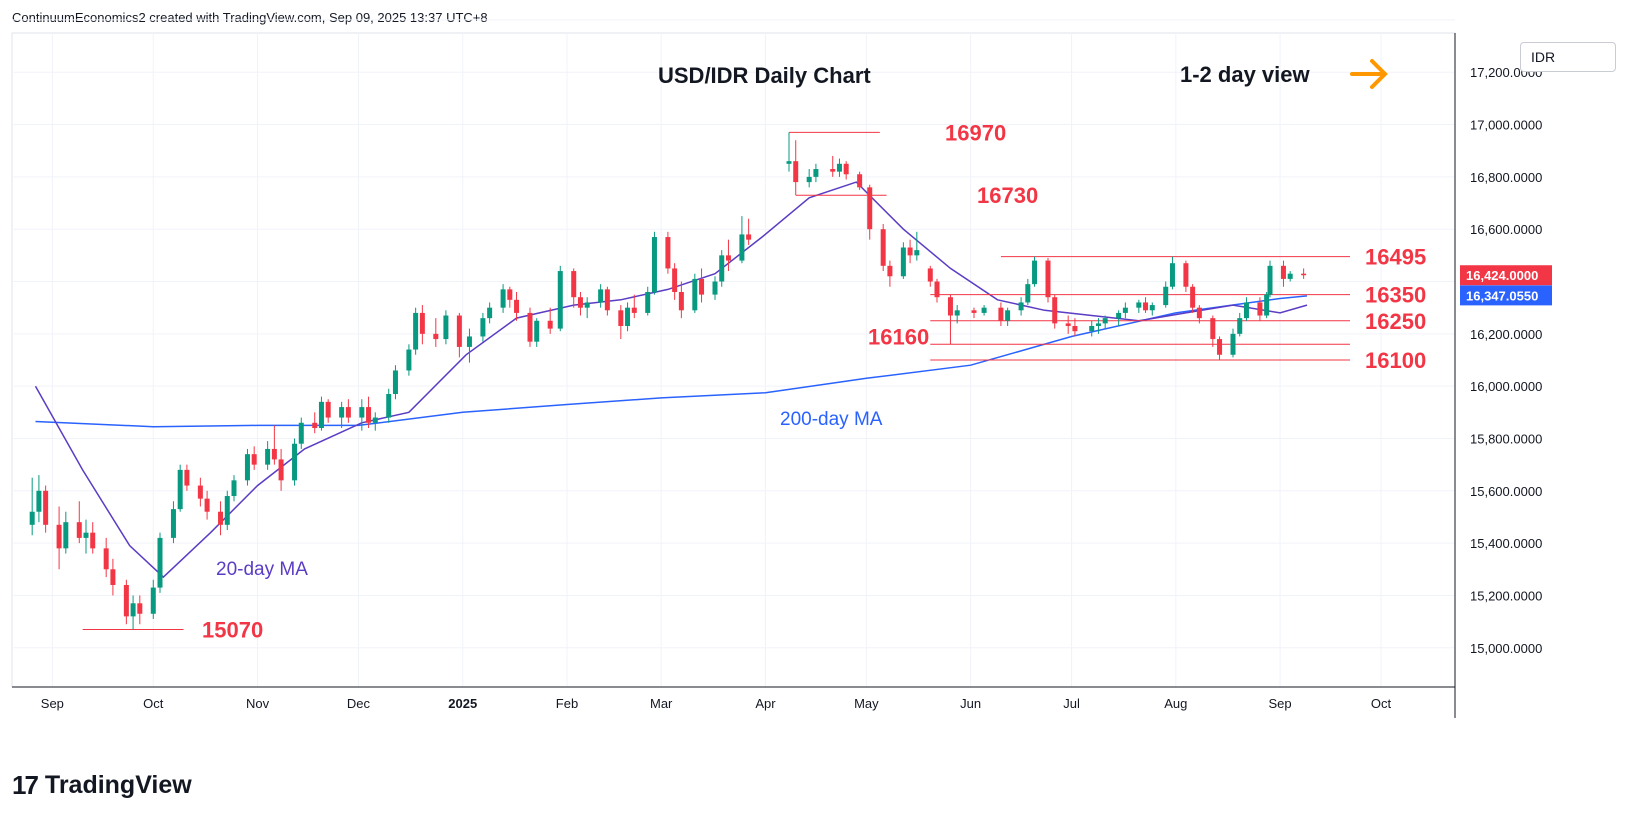 This screenshot has width=1632, height=824. What do you see at coordinates (975, 132) in the screenshot?
I see `level-label: 16970` at bounding box center [975, 132].